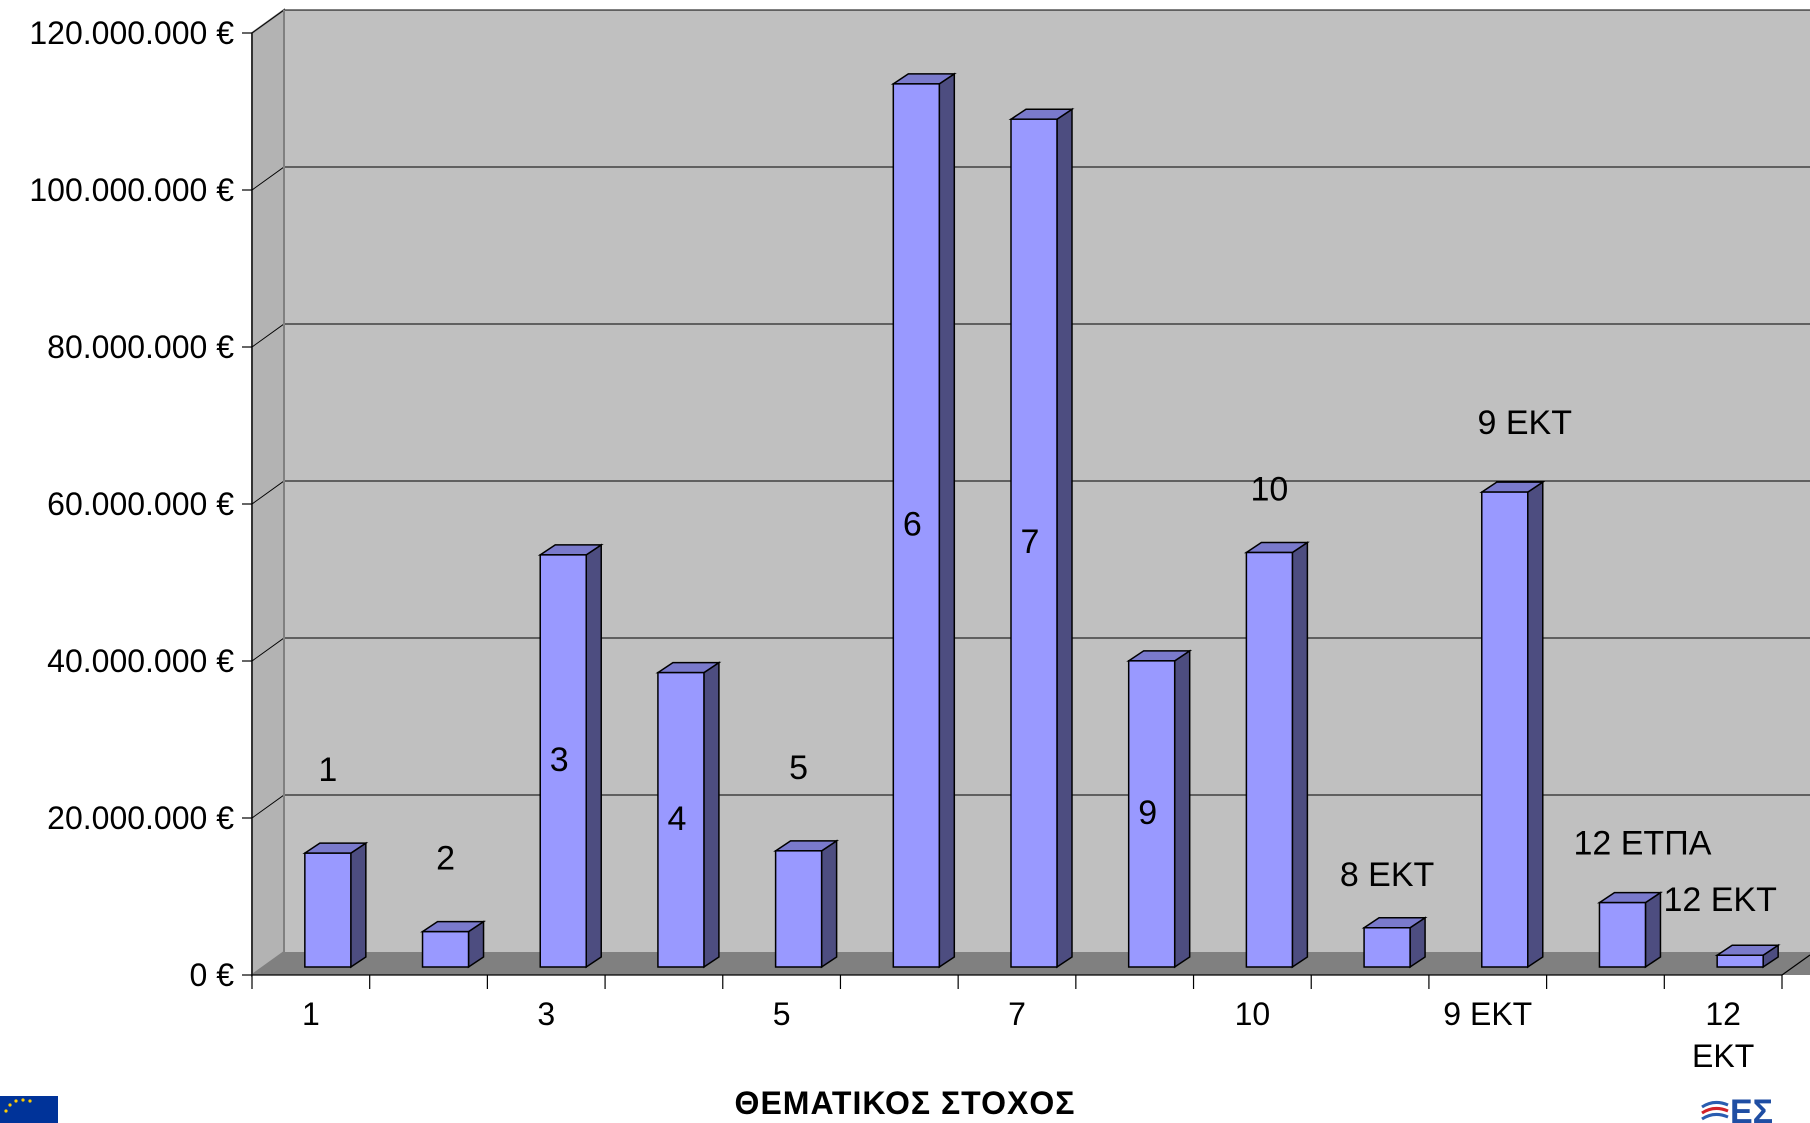  Describe the element at coordinates (1719, 900) in the screenshot. I see `data-label: 12 ΕΚΤ` at that location.